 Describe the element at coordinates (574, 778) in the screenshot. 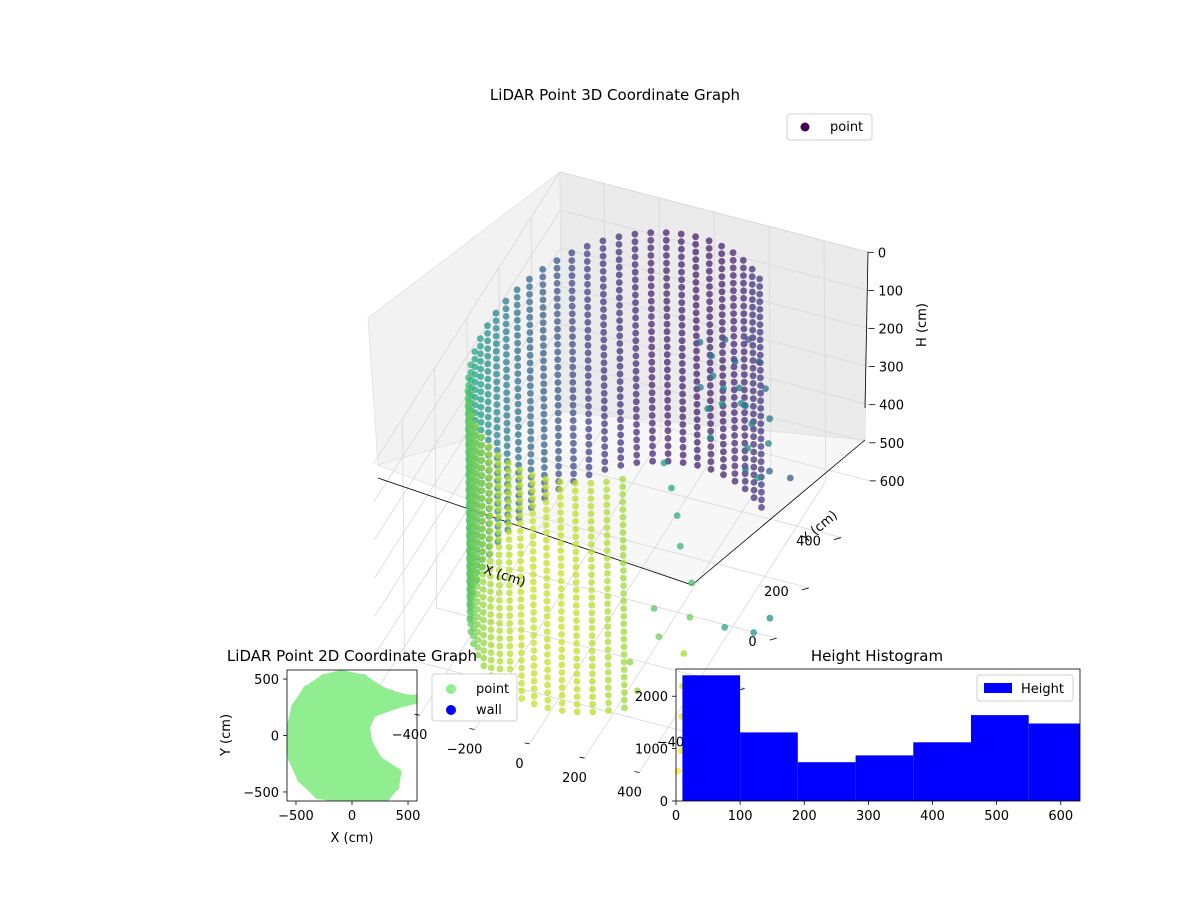

I see `x-tick-label-3d: 200` at that location.